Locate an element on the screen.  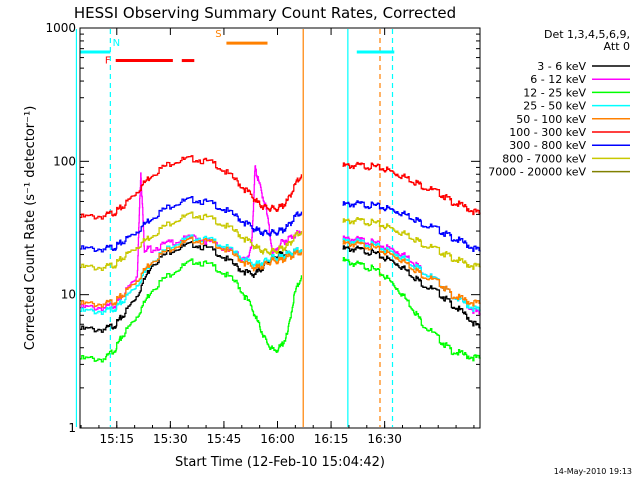
y-tick-label: 1000 is located at coordinates (60, 28).